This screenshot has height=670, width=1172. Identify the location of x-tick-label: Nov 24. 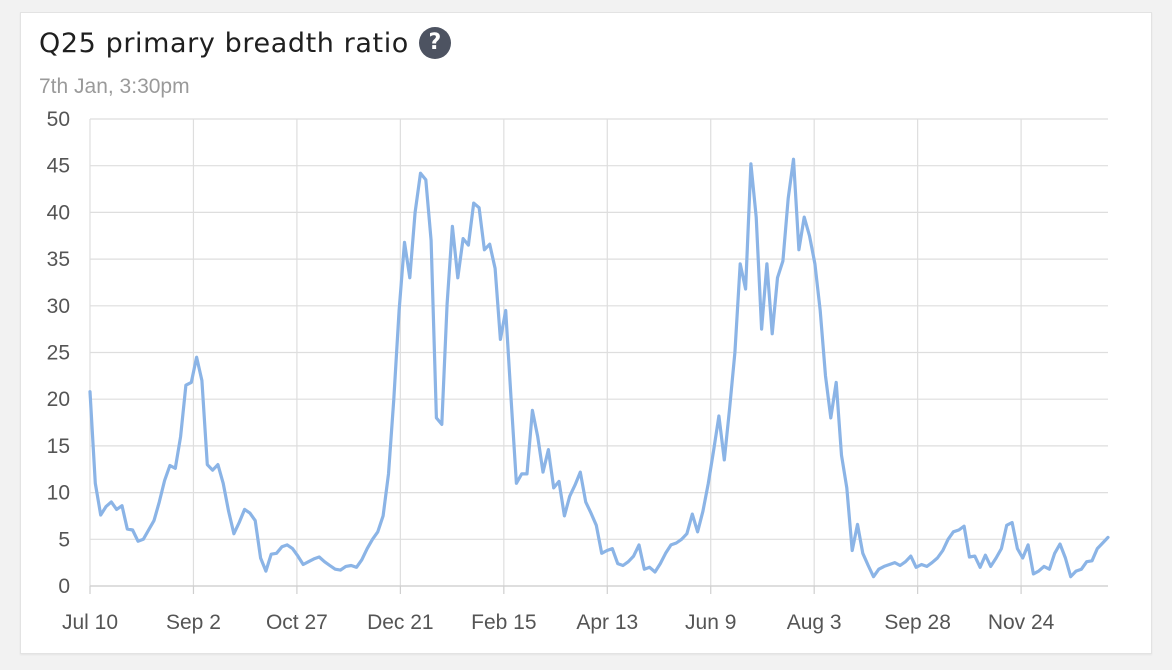
(1021, 622).